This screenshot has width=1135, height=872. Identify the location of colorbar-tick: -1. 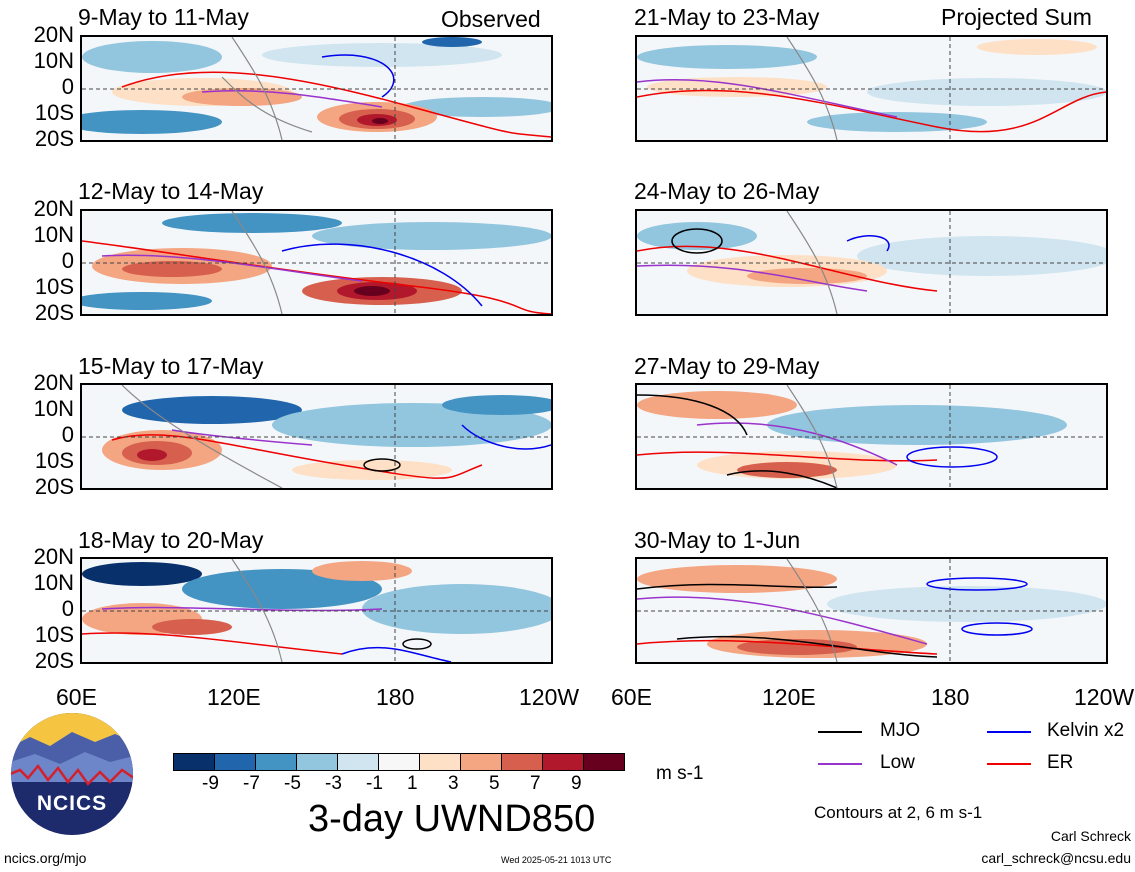
(374, 783).